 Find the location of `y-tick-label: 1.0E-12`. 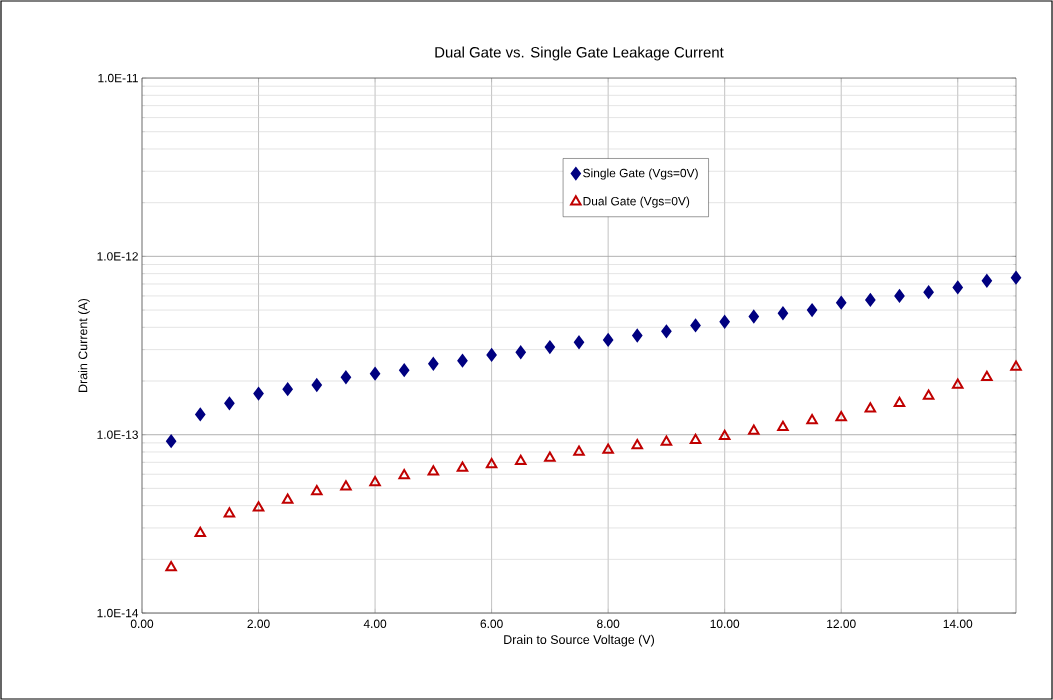

y-tick-label: 1.0E-12 is located at coordinates (117, 256).